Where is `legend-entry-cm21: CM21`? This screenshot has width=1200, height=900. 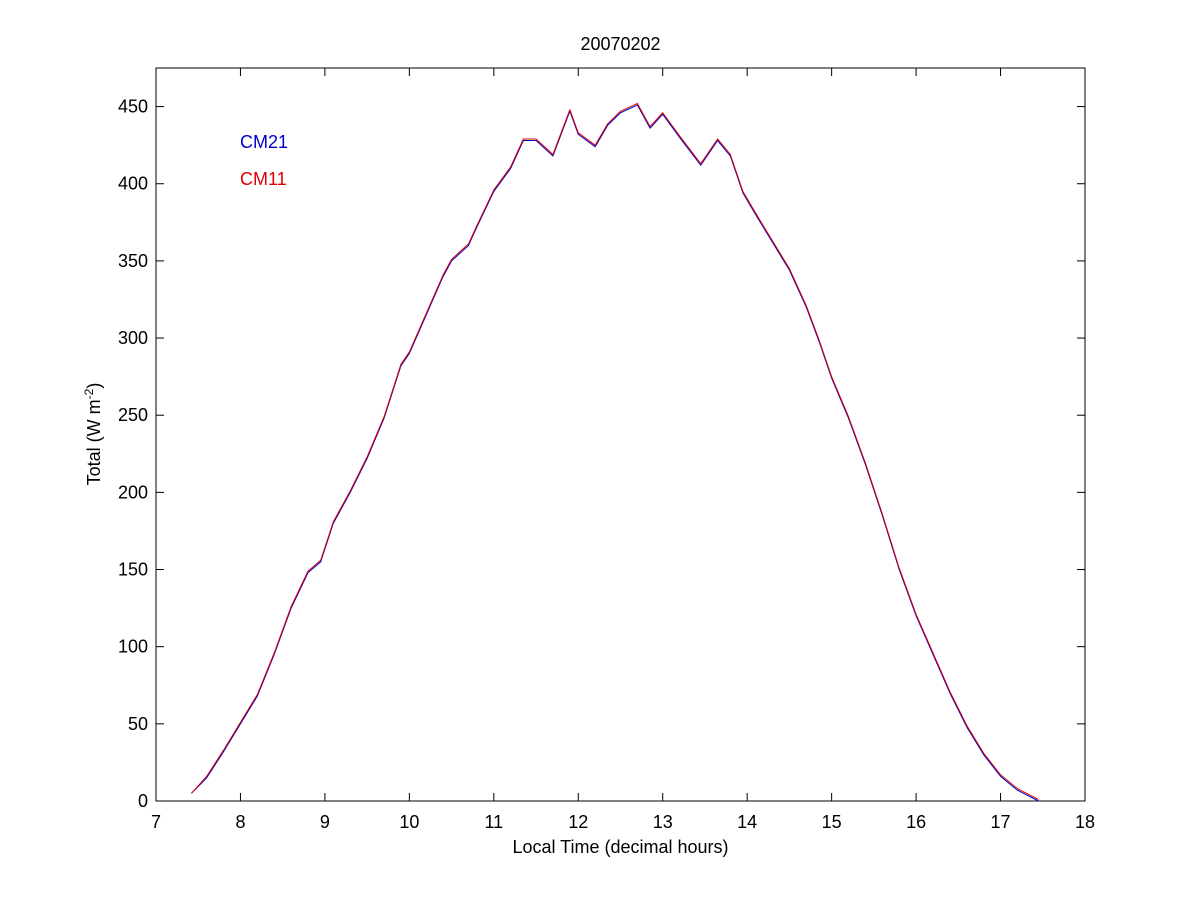 legend-entry-cm21: CM21 is located at coordinates (264, 142).